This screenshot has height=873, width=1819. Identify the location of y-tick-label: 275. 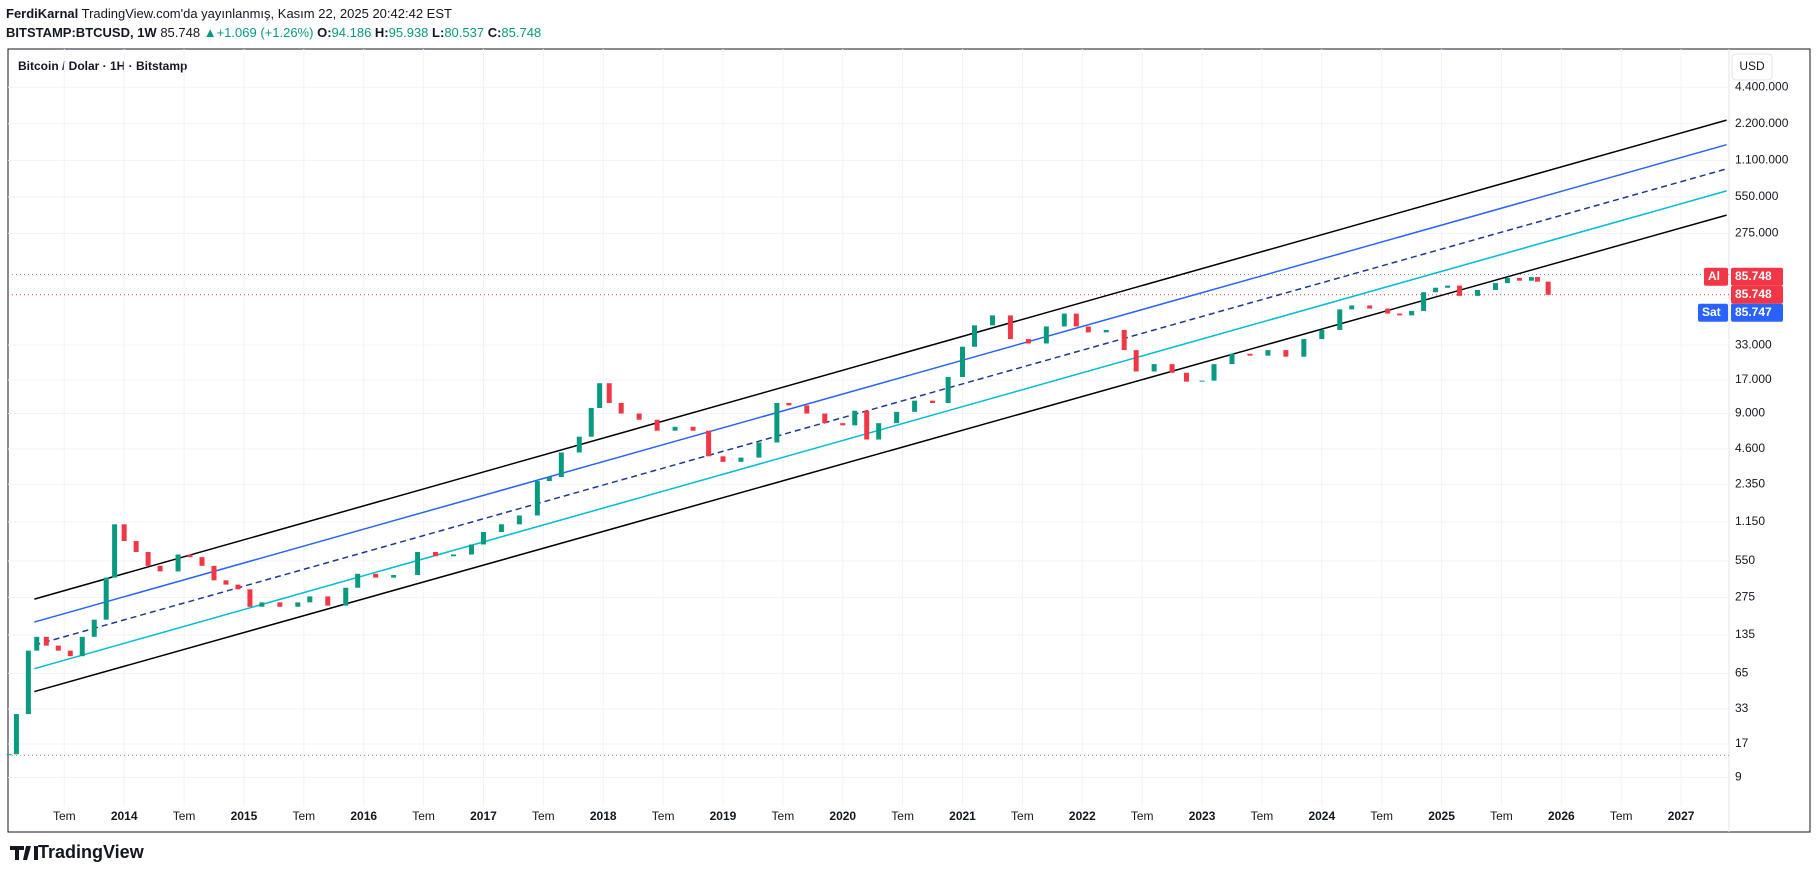
(1745, 597).